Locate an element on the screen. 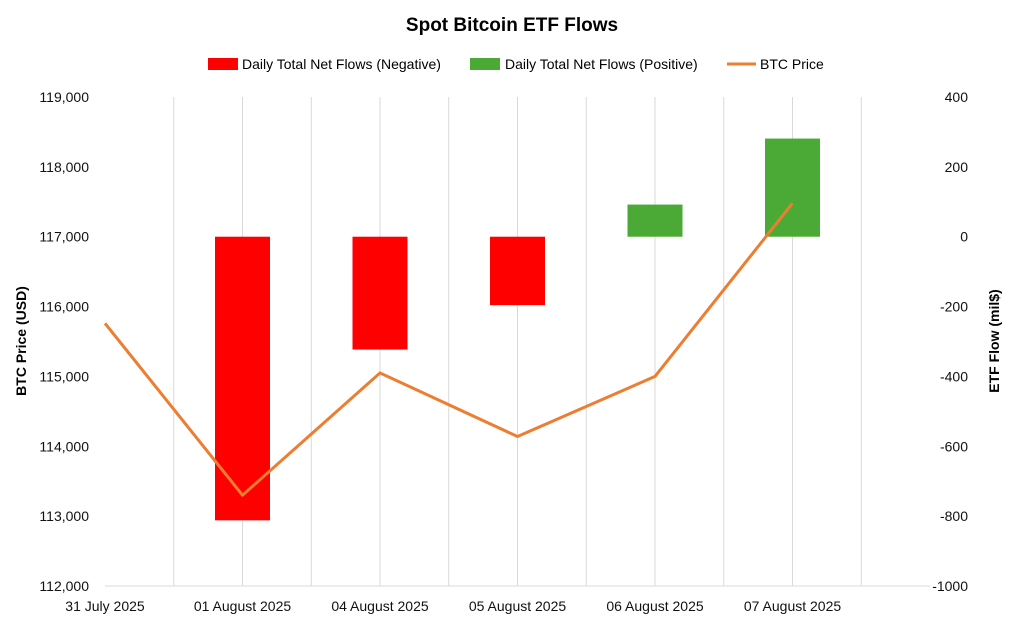  right-tick-label: -200 is located at coordinates (954, 307).